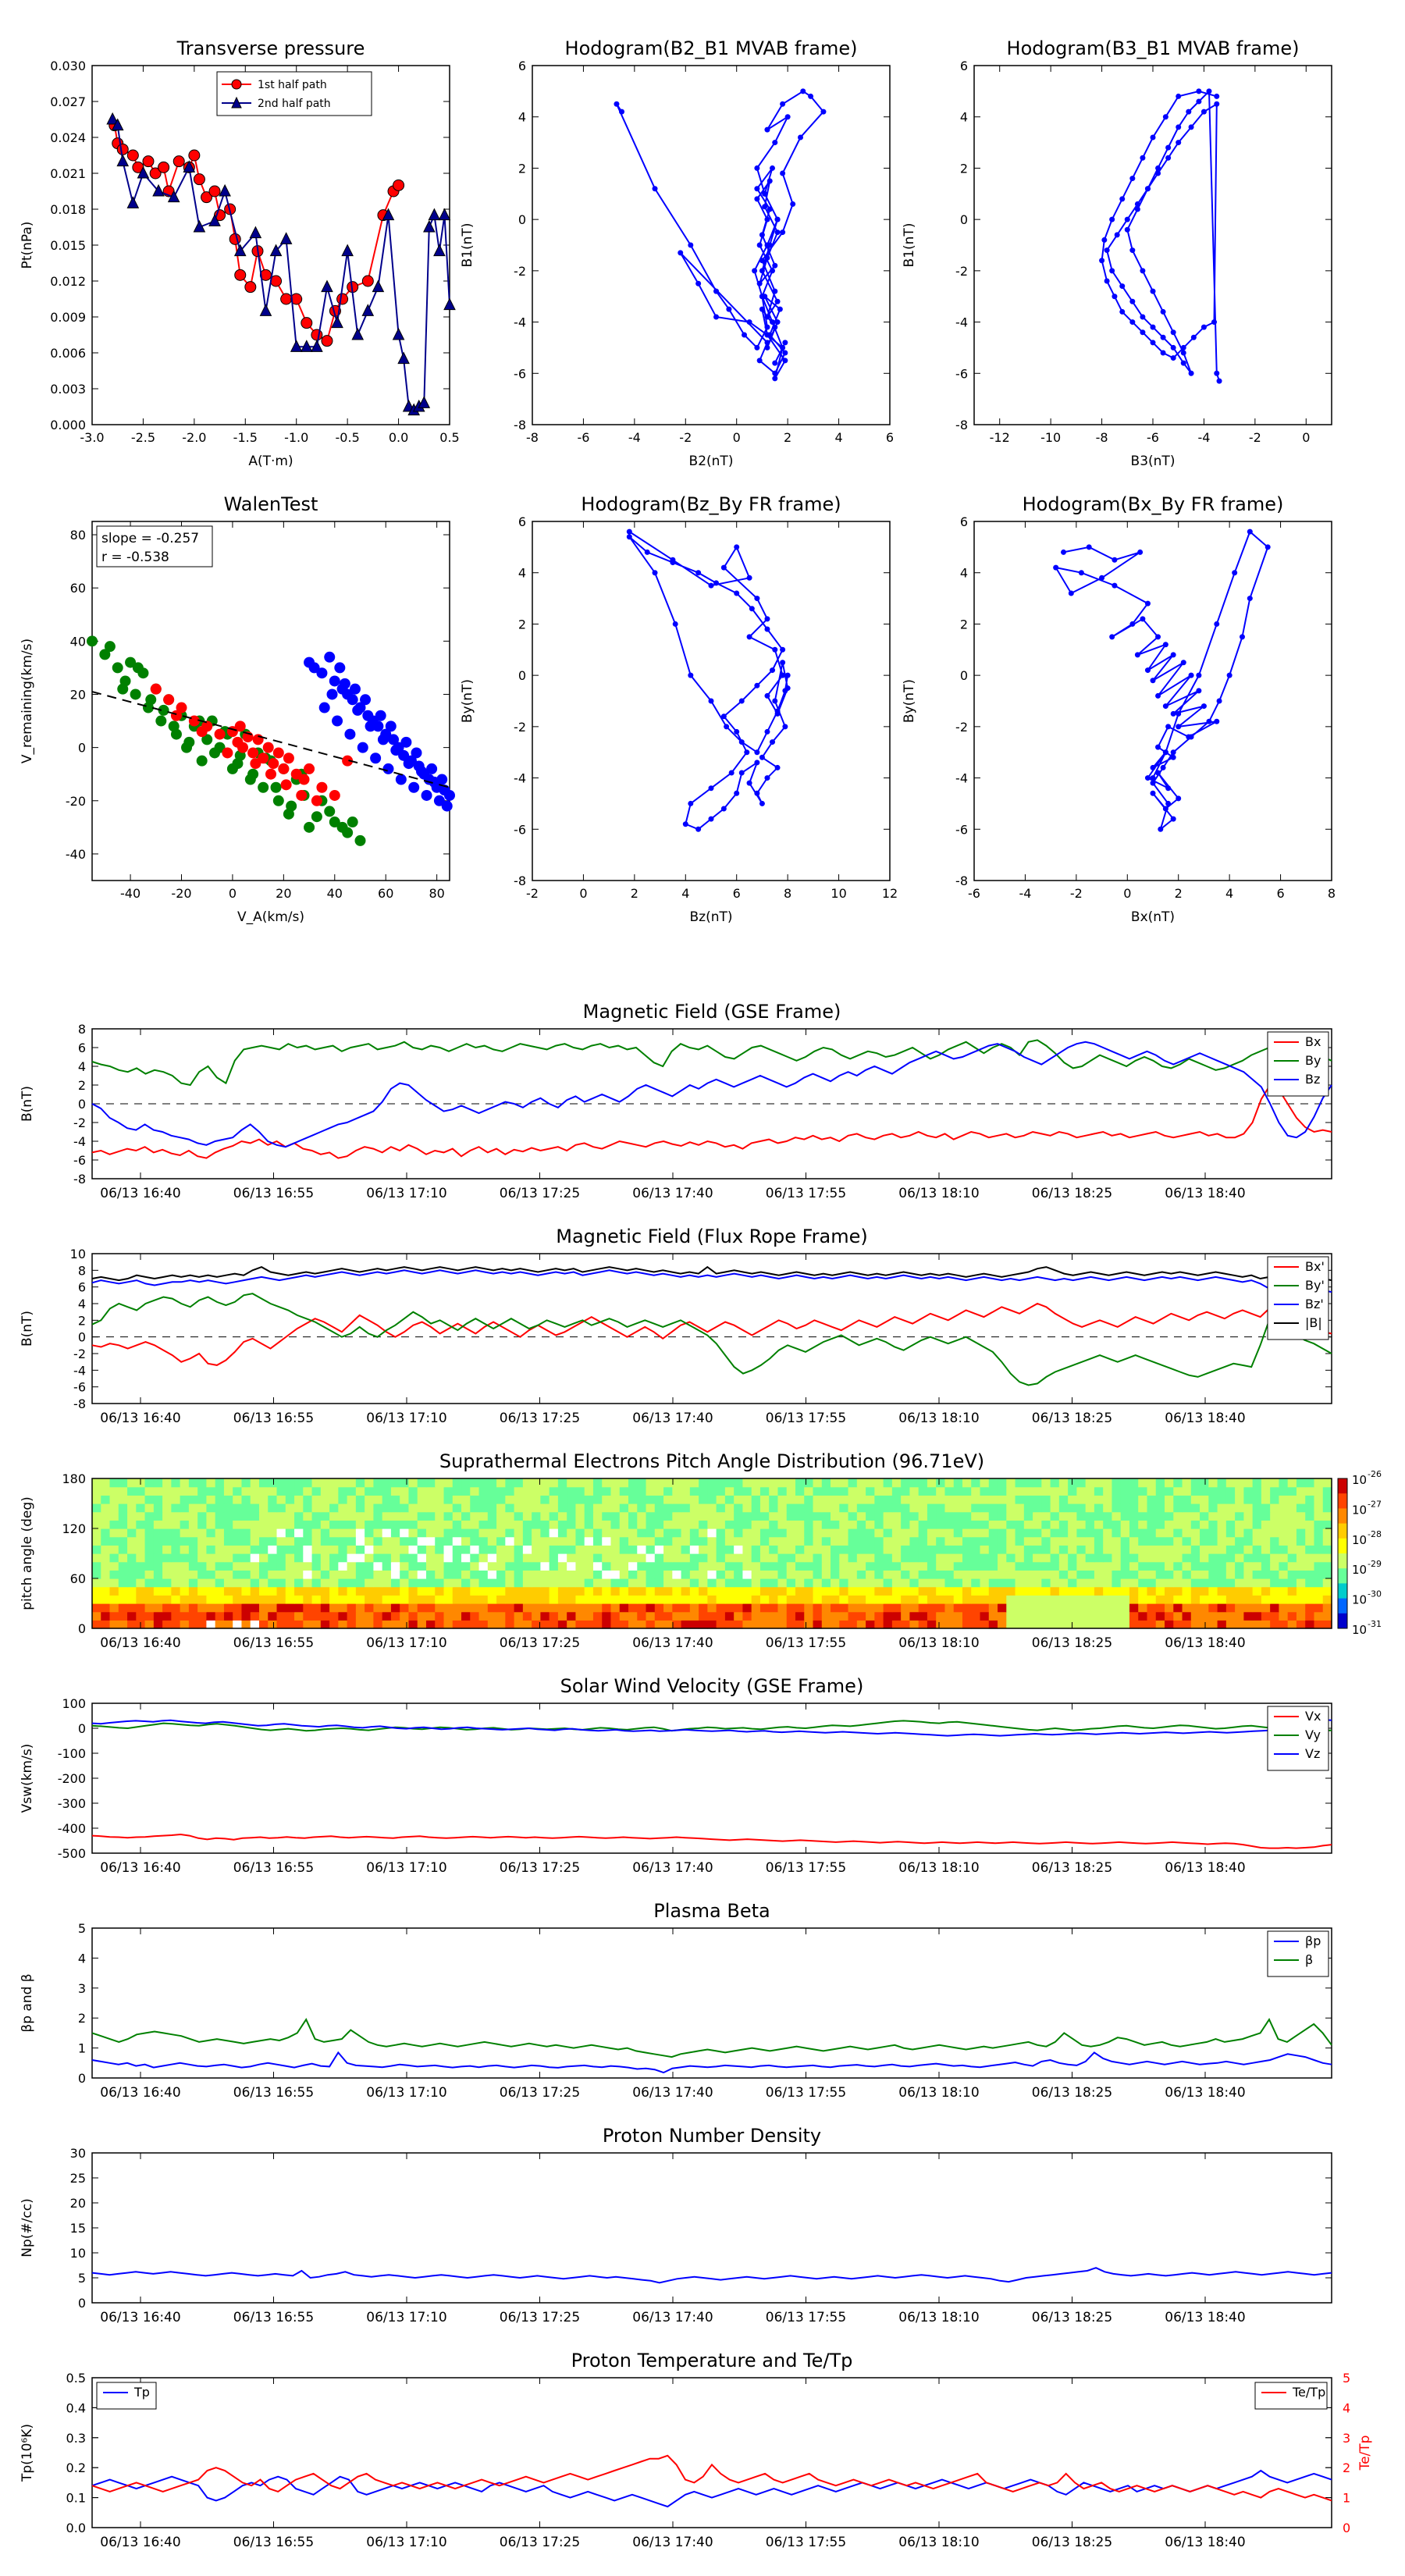  I want to click on y-axis-label: Np(#/cc), so click(28, 2227).